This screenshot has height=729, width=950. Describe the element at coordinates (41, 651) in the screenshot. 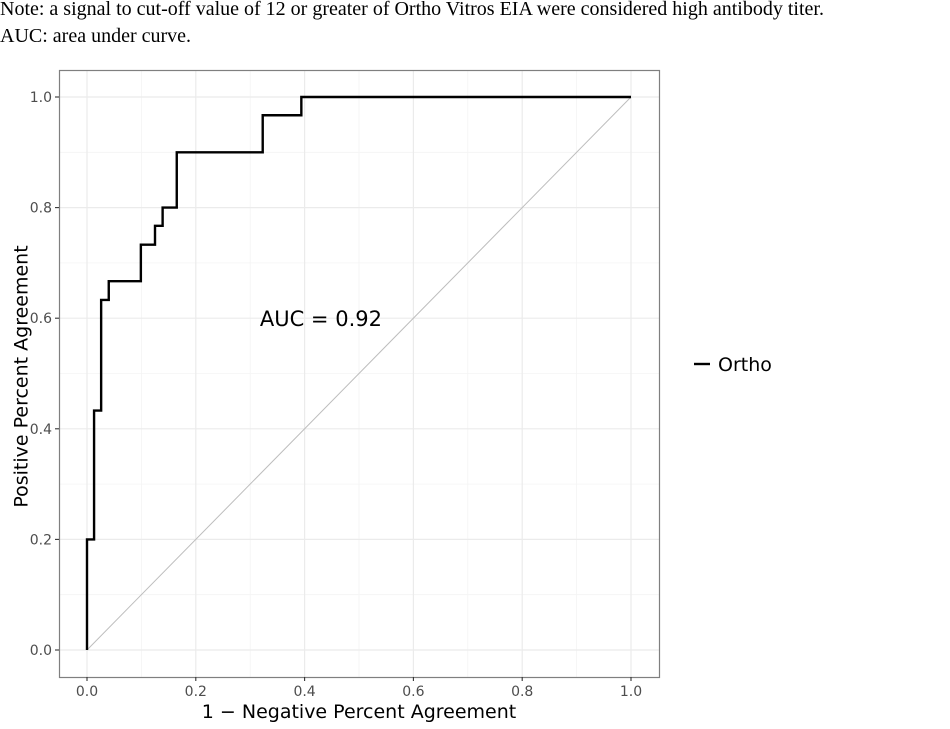

I see `y-tick-label: 0.0` at that location.